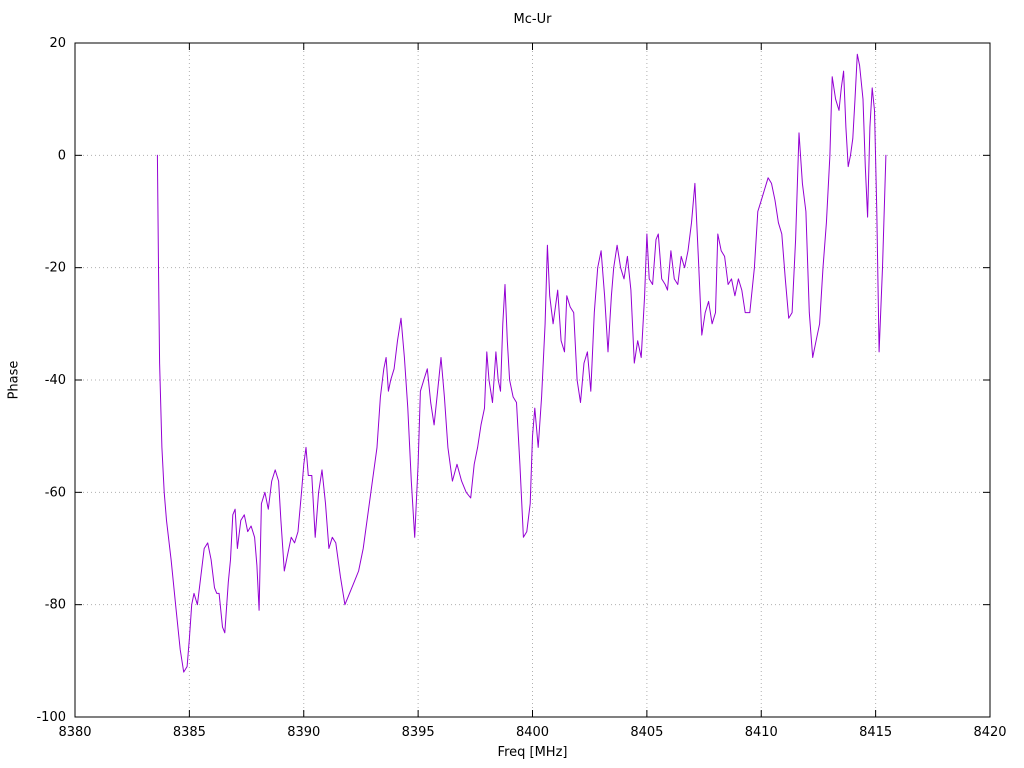 The image size is (1024, 768). What do you see at coordinates (55, 380) in the screenshot?
I see `y-tick-label: -40` at bounding box center [55, 380].